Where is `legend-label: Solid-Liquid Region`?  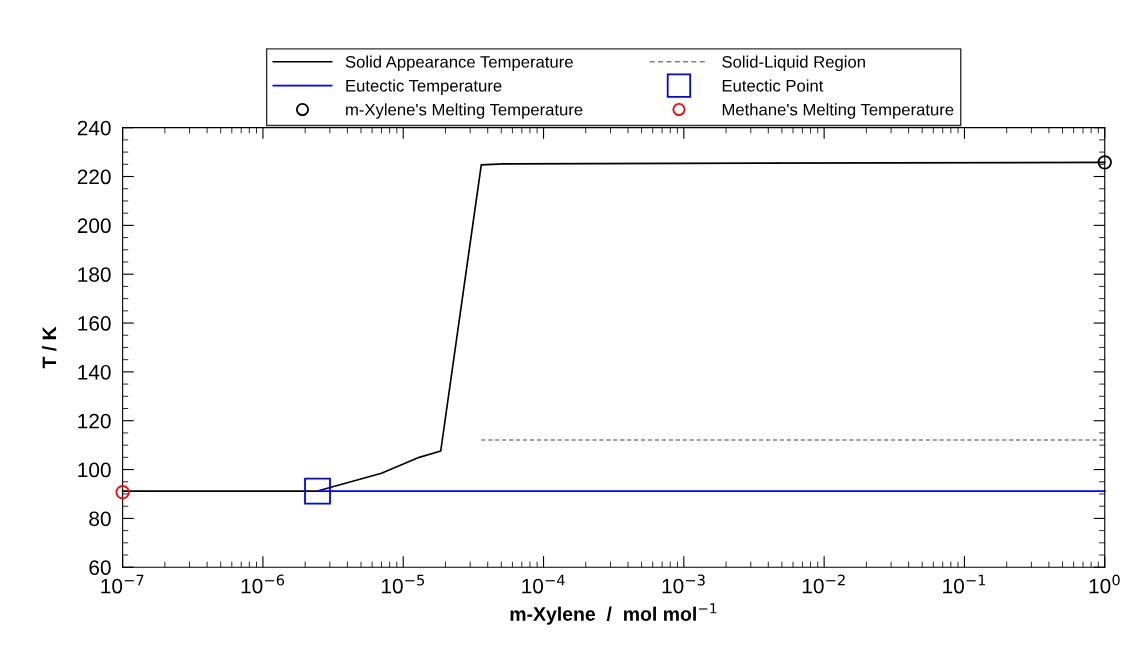
legend-label: Solid-Liquid Region is located at coordinates (793, 63).